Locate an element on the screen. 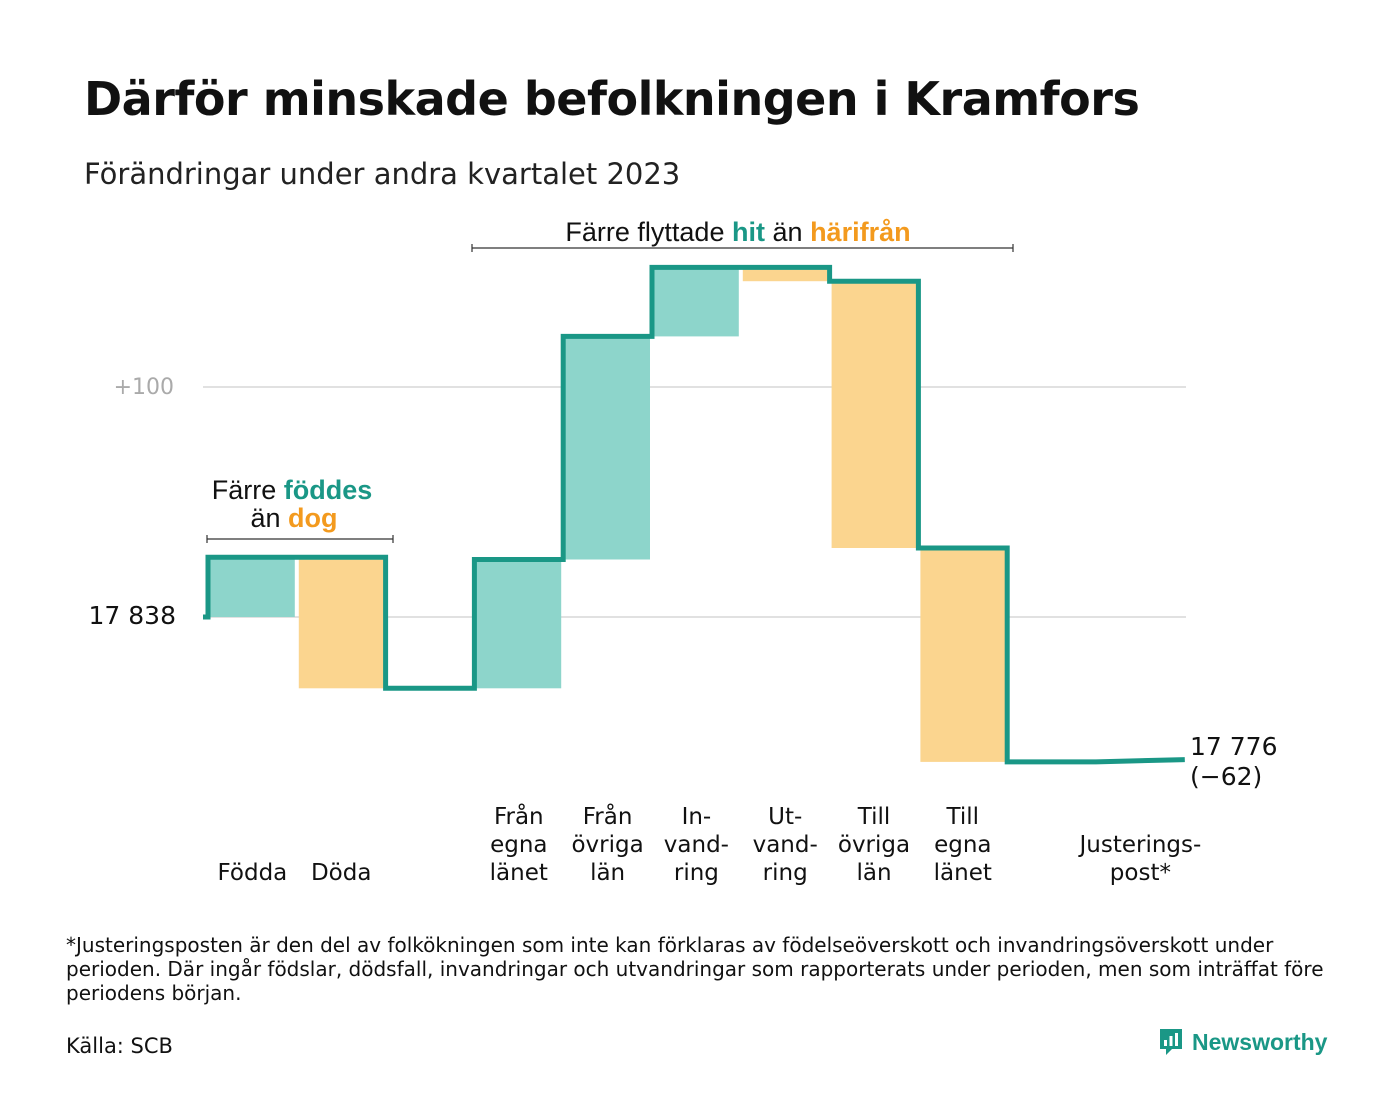 The width and height of the screenshot is (1400, 1120). category-label: Justerings-post* is located at coordinates (1139, 859).